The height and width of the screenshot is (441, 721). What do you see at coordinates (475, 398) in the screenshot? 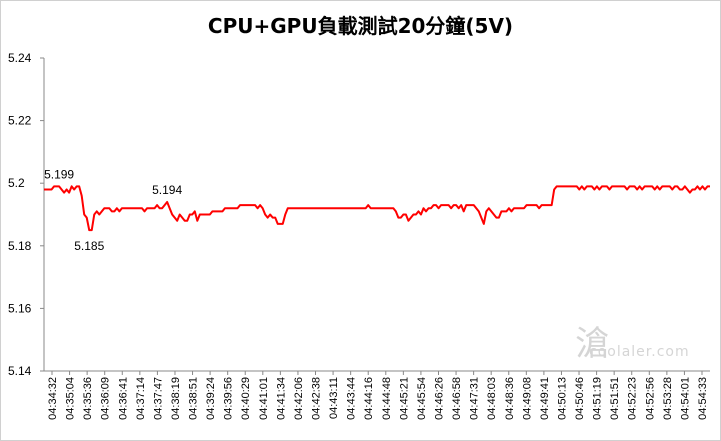
I see `x-tick-label: 04:47:31` at bounding box center [475, 398].